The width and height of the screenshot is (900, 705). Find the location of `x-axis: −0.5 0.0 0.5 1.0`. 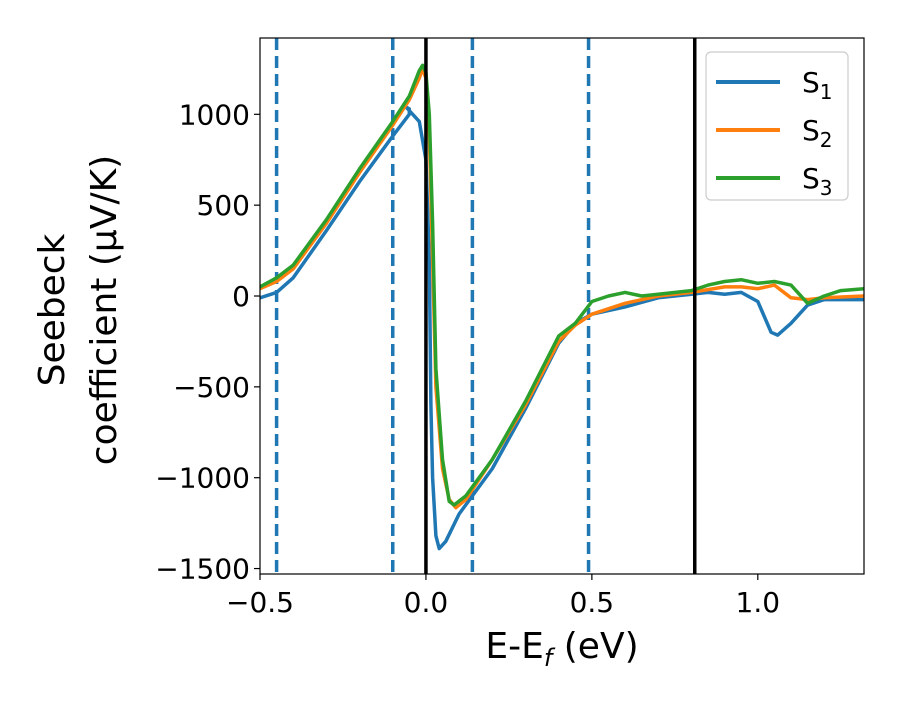

x-axis: −0.5 0.0 0.5 1.0 is located at coordinates (503, 596).